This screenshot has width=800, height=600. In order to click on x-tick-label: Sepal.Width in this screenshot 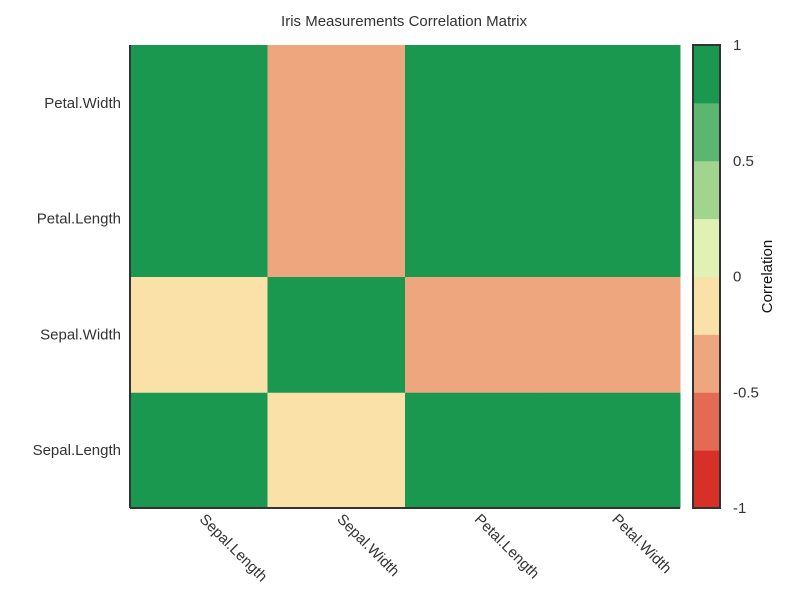, I will do `click(367, 545)`.